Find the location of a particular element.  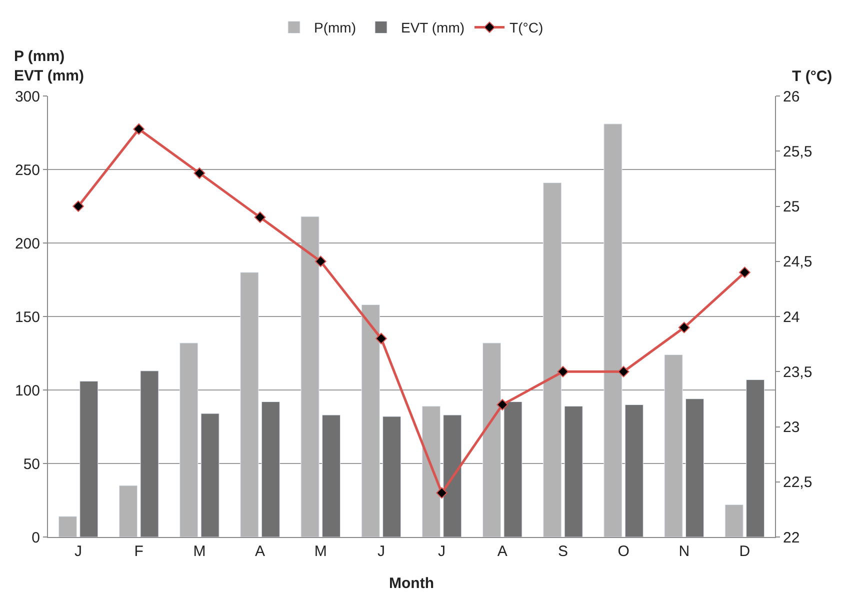

y2-tick-label: 26 is located at coordinates (791, 97).